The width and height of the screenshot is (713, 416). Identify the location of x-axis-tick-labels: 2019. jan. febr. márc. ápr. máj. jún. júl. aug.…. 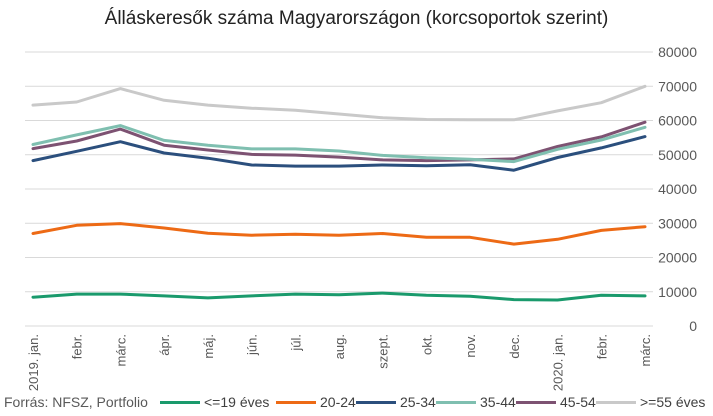
(339, 362).